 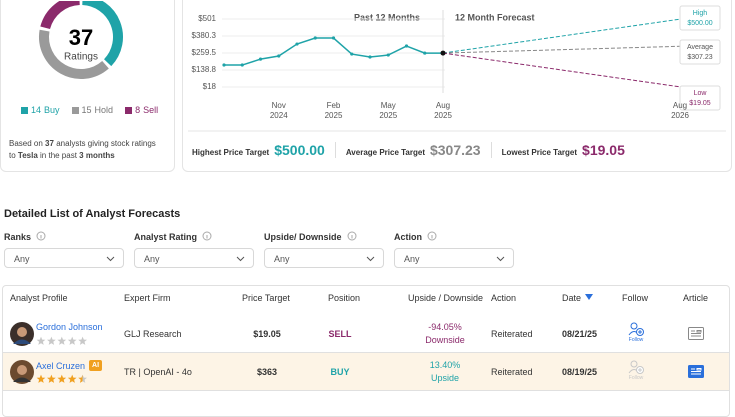 What do you see at coordinates (445, 365) in the screenshot?
I see `change: 13.40%` at bounding box center [445, 365].